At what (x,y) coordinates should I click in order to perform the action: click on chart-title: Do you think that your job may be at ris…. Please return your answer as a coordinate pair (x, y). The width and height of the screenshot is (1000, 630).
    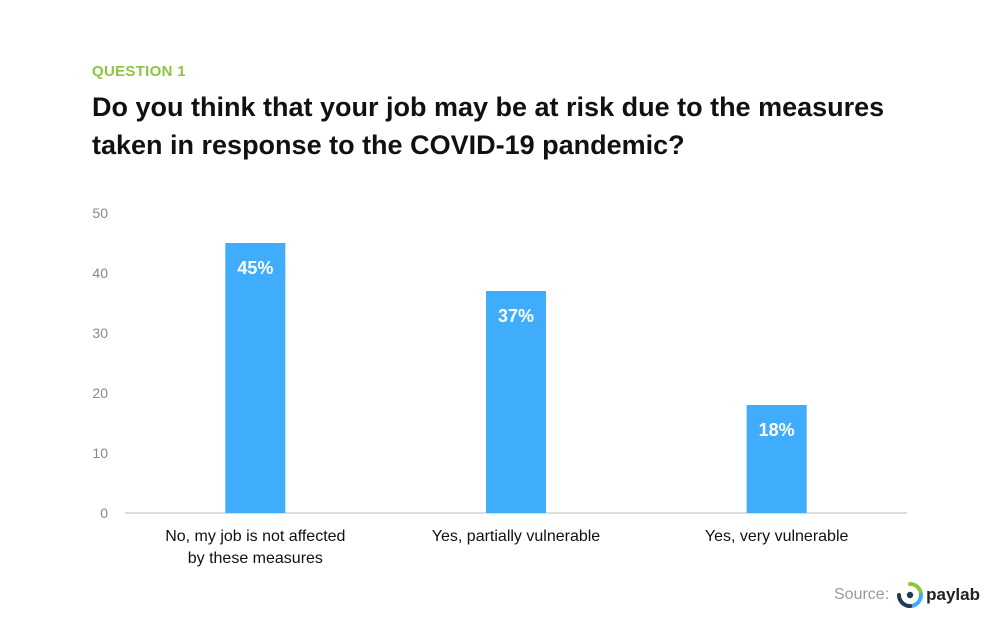
    Looking at the image, I should click on (488, 126).